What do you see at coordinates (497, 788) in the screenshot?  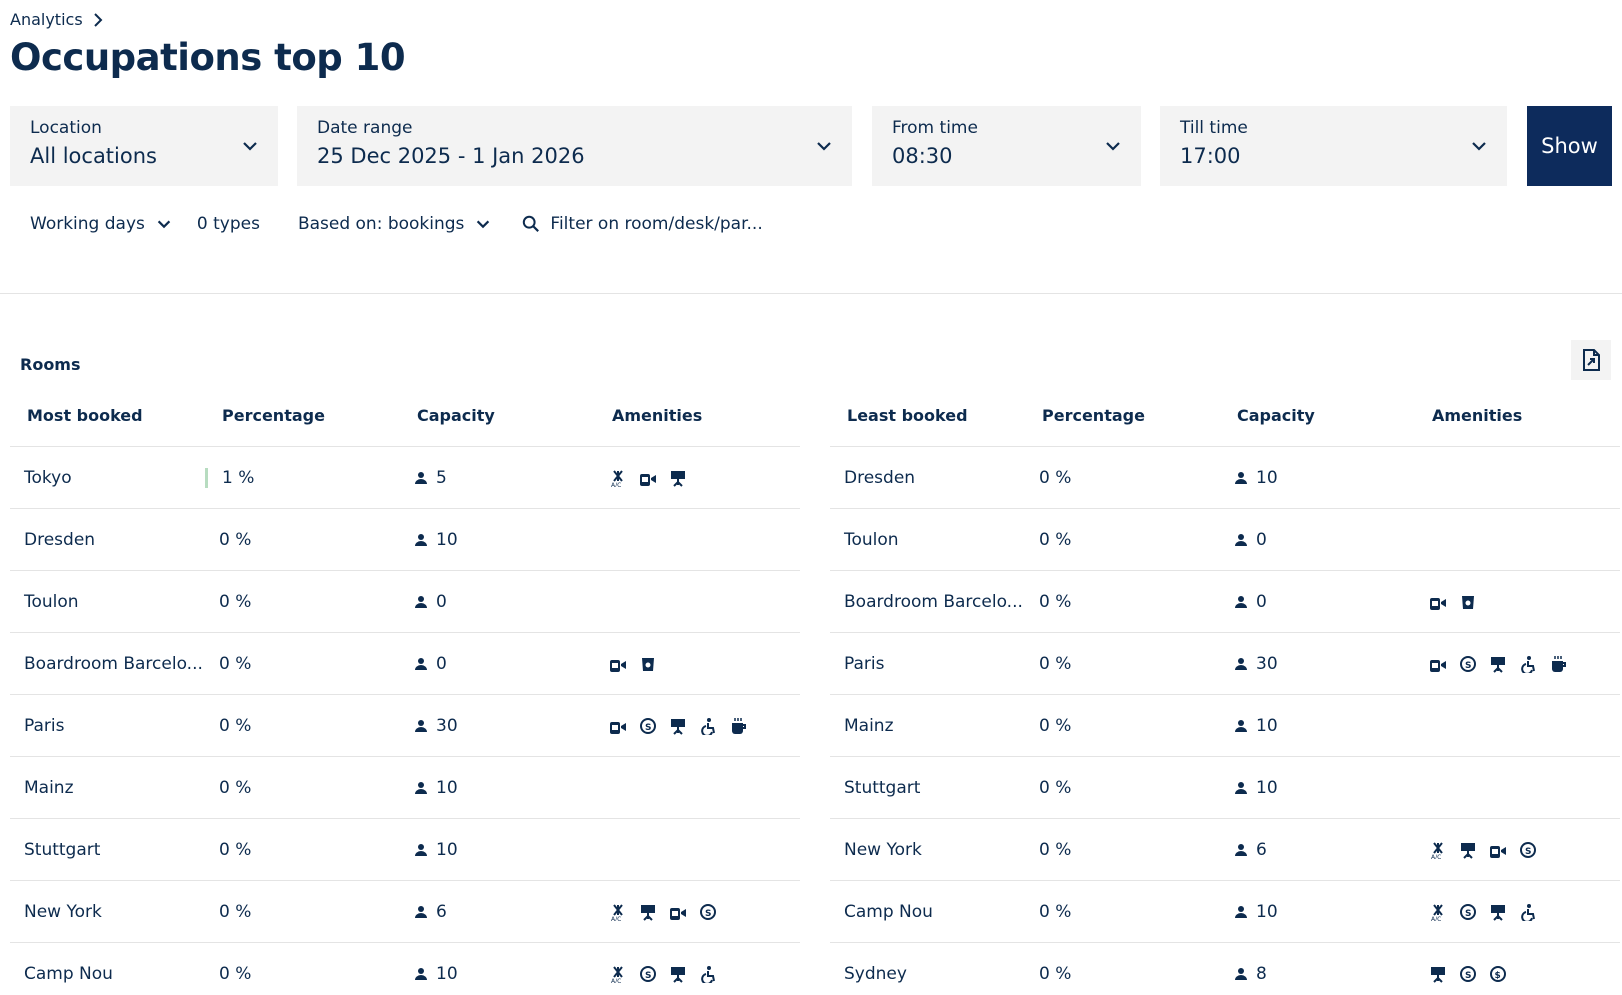 I see `room-capacity: 10` at bounding box center [497, 788].